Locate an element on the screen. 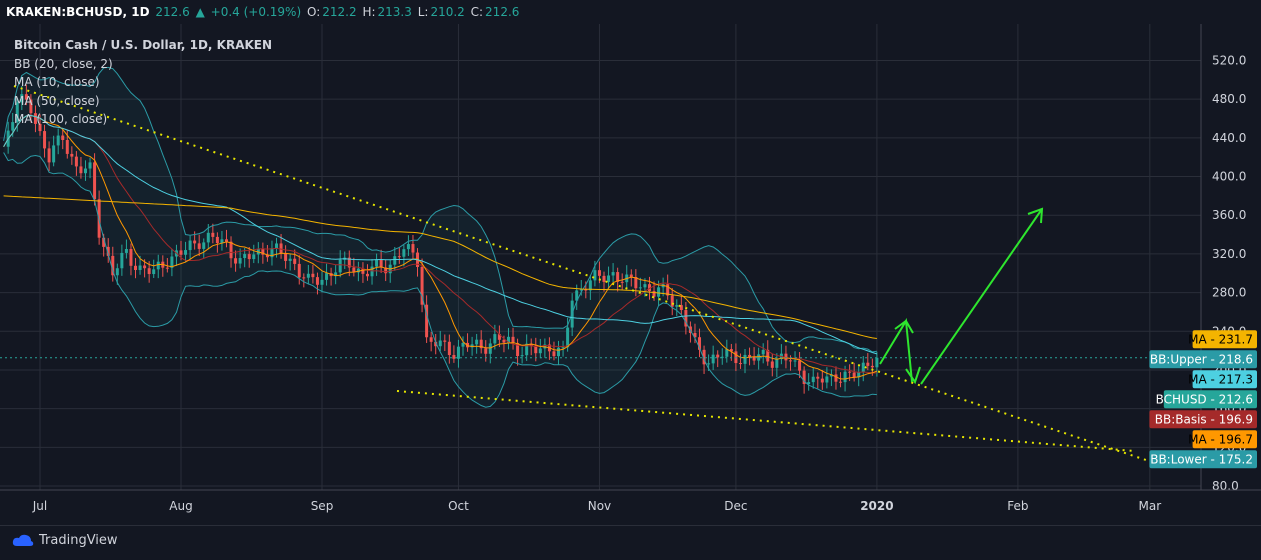  price-label-text: BB:Upper - 218.6 is located at coordinates (1201, 359).